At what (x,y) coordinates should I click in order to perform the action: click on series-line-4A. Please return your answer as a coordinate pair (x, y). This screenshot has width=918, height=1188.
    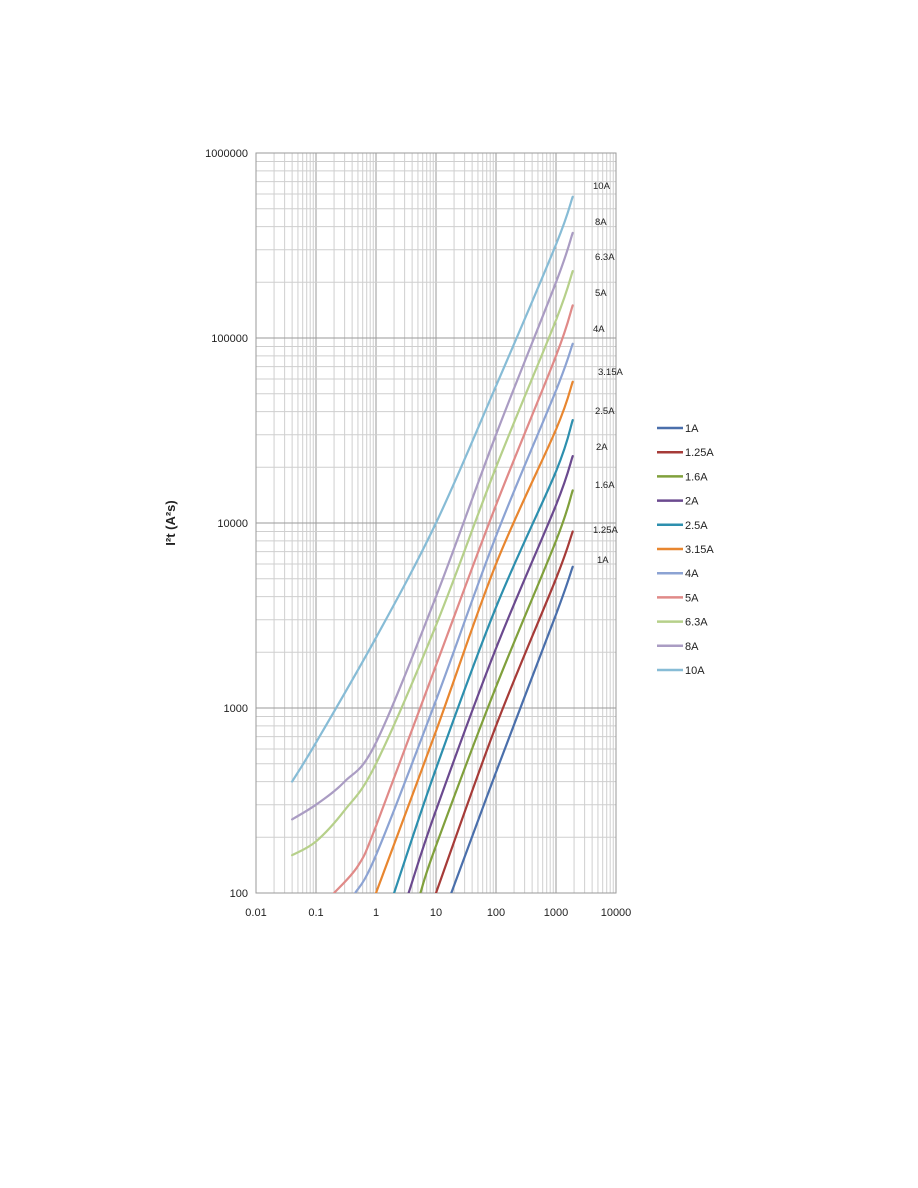
    Looking at the image, I should click on (464, 617).